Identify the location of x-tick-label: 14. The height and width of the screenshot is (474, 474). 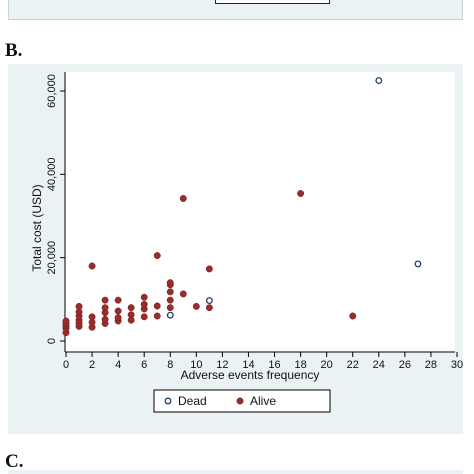
(248, 365).